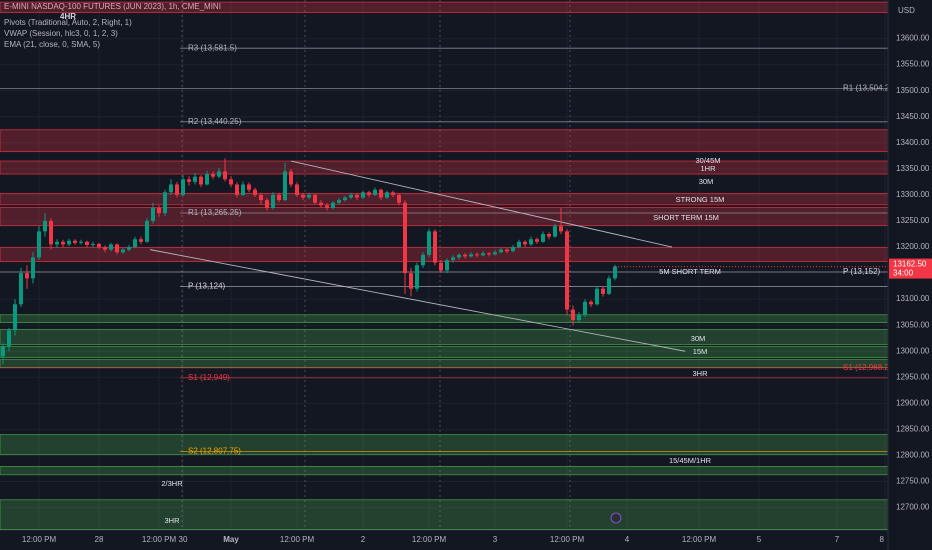  I want to click on pivot-label: S1 (12,968.25), so click(869, 367).